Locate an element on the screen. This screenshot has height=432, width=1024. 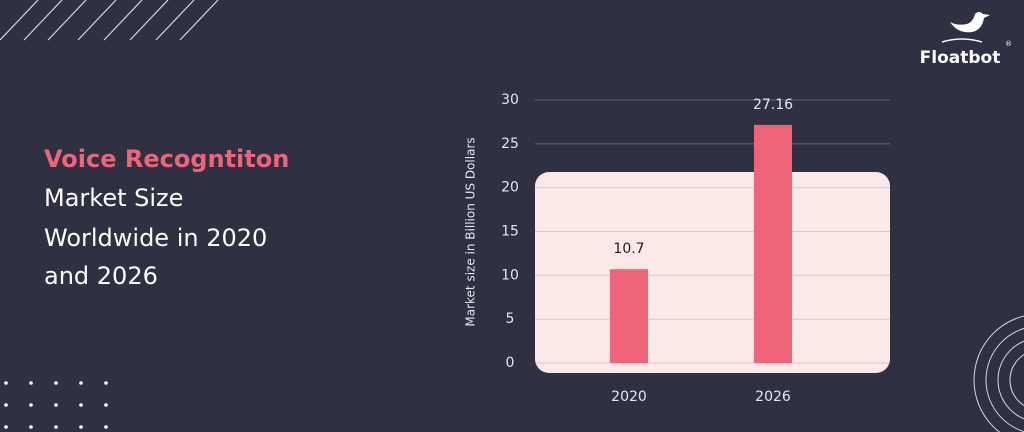
heading-line: Worldwide in 2020 is located at coordinates (155, 238).